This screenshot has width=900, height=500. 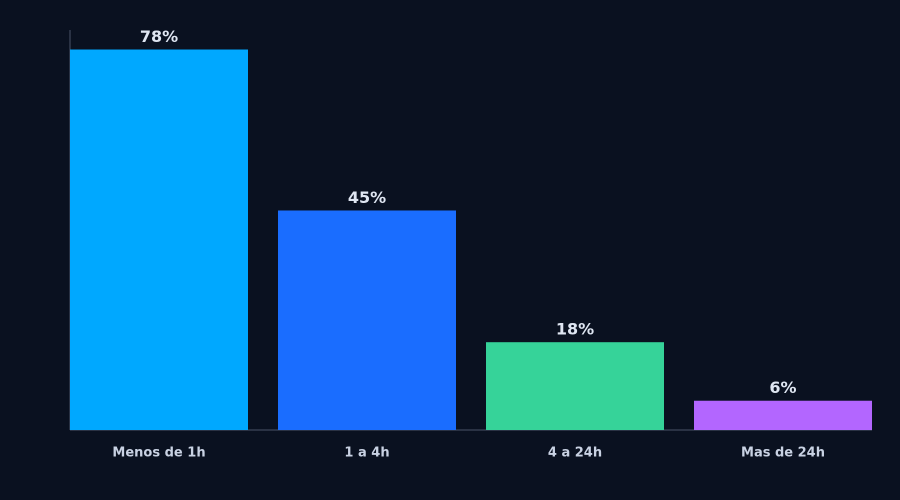 I want to click on x-tick-label: 4 a 24h, so click(x=575, y=453).